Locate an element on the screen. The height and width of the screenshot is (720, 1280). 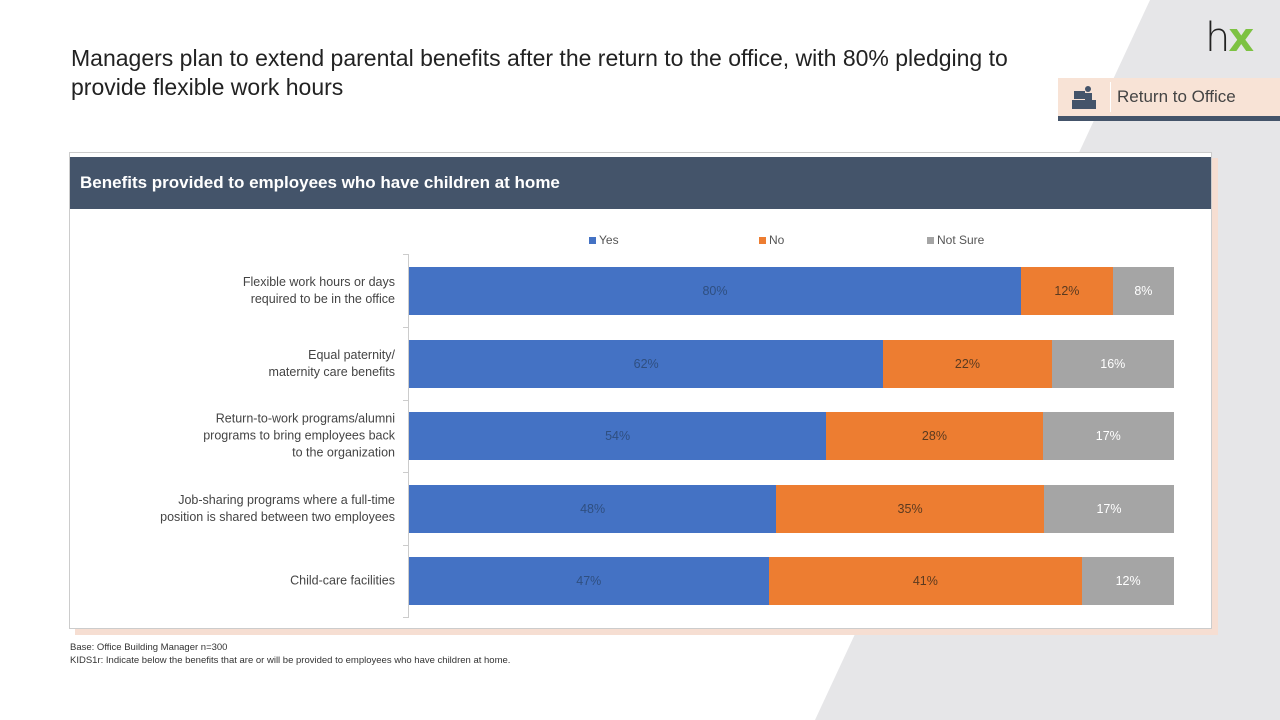
data-label: 28% is located at coordinates (934, 436).